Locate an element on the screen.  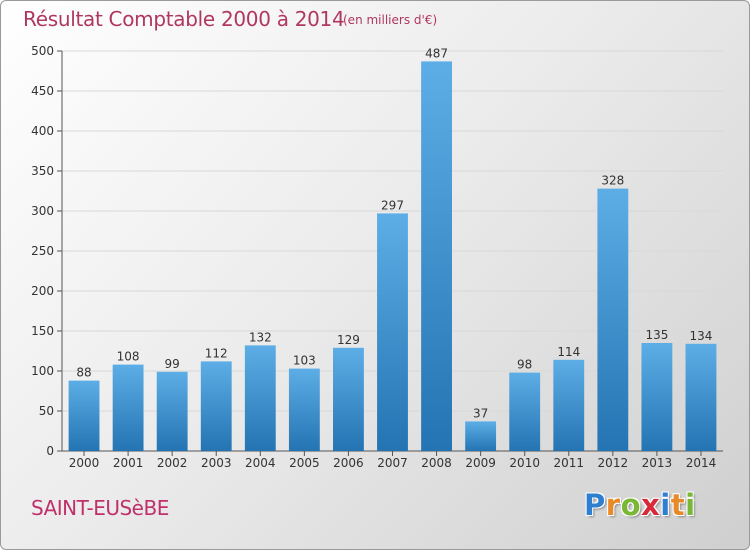
bar-value-label: 37 is located at coordinates (480, 413).